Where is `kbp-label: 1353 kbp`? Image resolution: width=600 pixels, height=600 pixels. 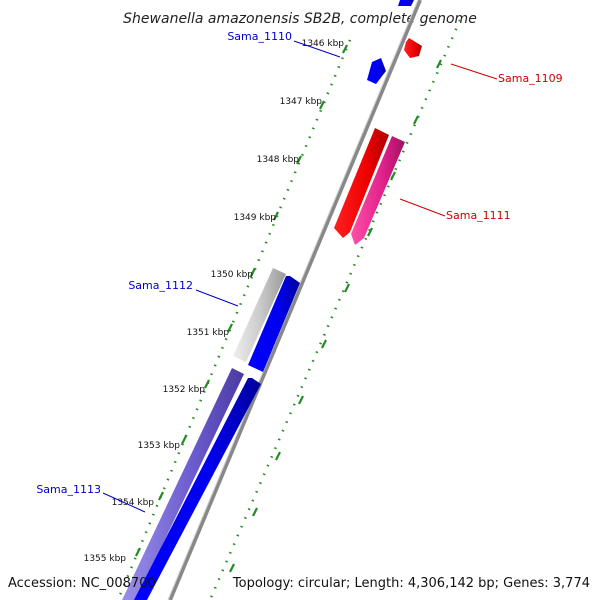 kbp-label: 1353 kbp is located at coordinates (159, 446).